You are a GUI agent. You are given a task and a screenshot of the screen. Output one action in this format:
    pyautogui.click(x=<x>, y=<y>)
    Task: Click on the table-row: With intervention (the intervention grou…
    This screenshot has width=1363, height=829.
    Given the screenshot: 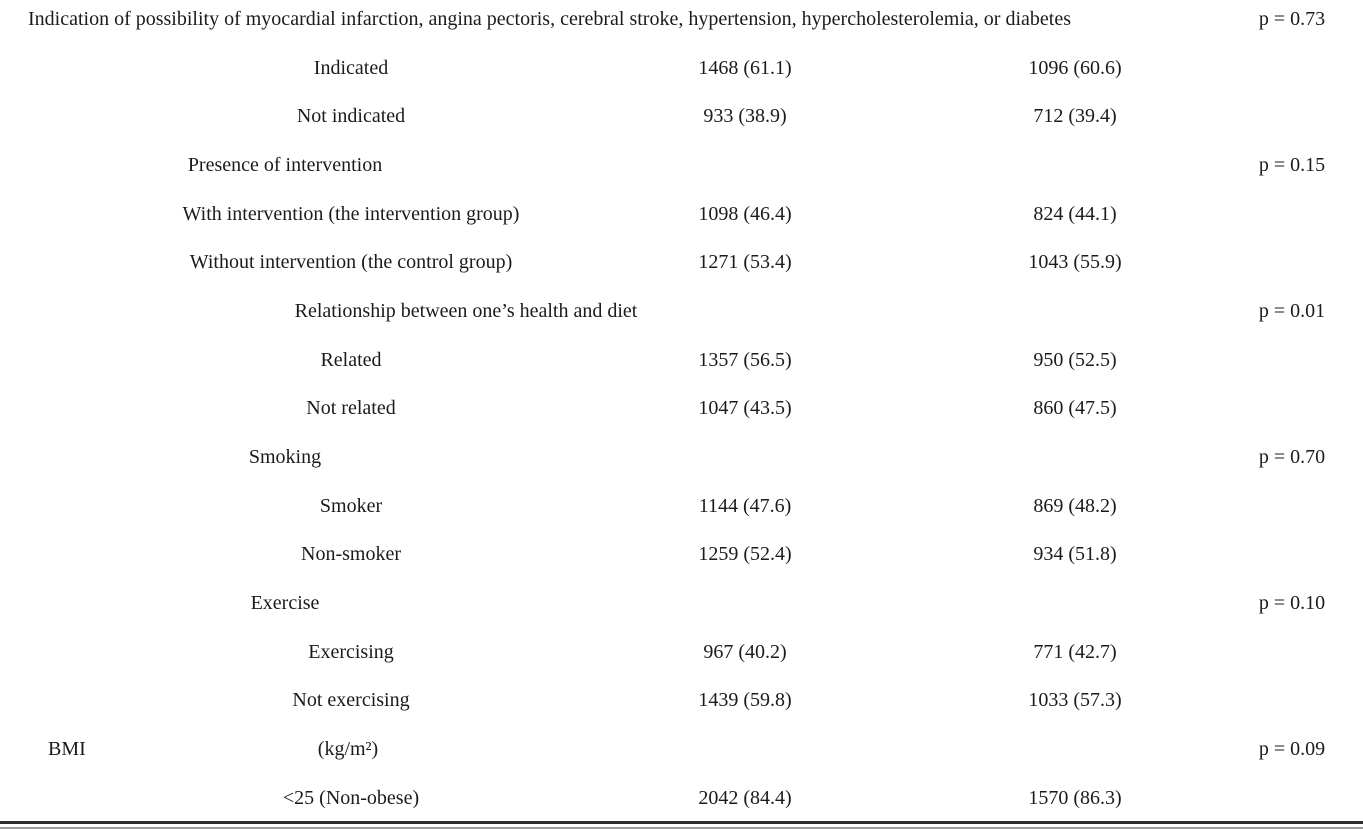 What is the action you would take?
    pyautogui.click(x=681, y=214)
    